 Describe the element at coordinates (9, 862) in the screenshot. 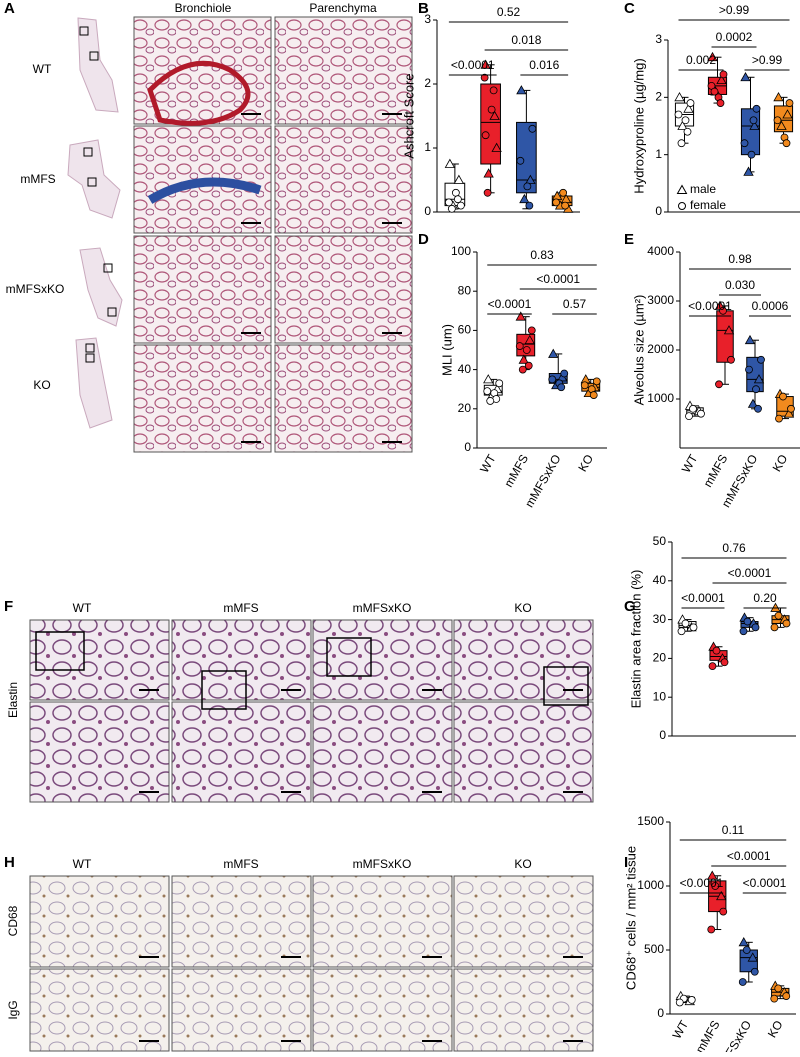

I see `panel-label: H` at that location.